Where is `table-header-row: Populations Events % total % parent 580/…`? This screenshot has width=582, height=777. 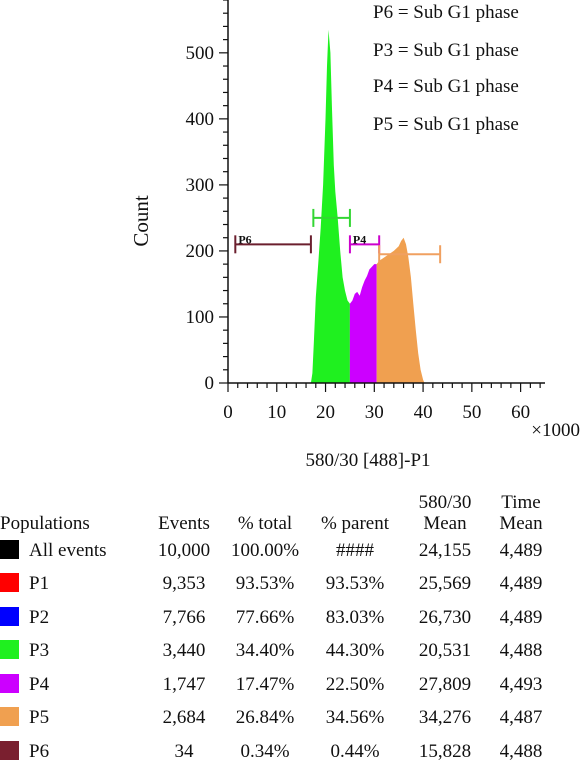
table-header-row: Populations Events % total % parent 580/… is located at coordinates (277, 508).